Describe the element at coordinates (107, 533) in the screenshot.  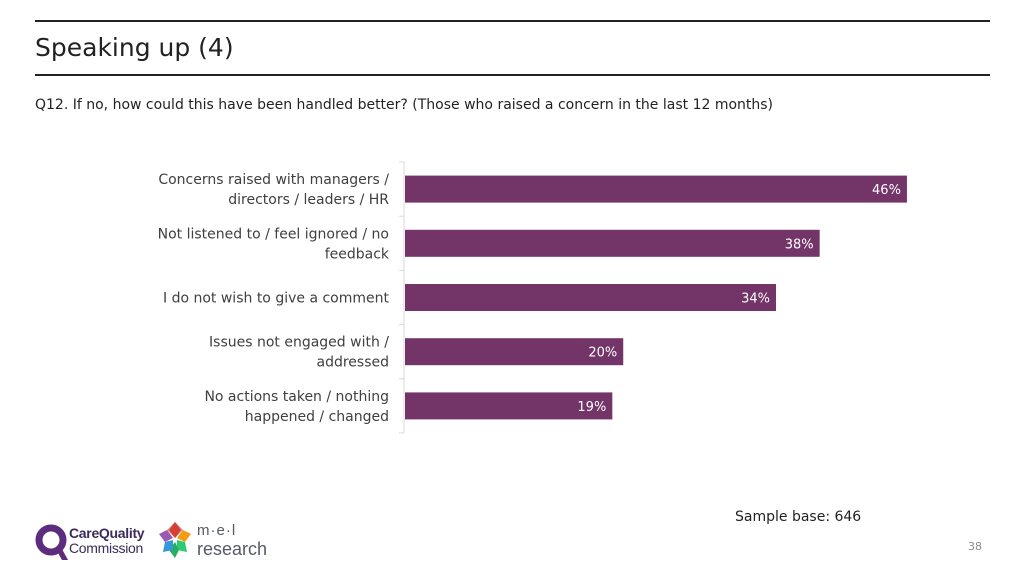
I see `cqc-logo-line1: CareQuality` at that location.